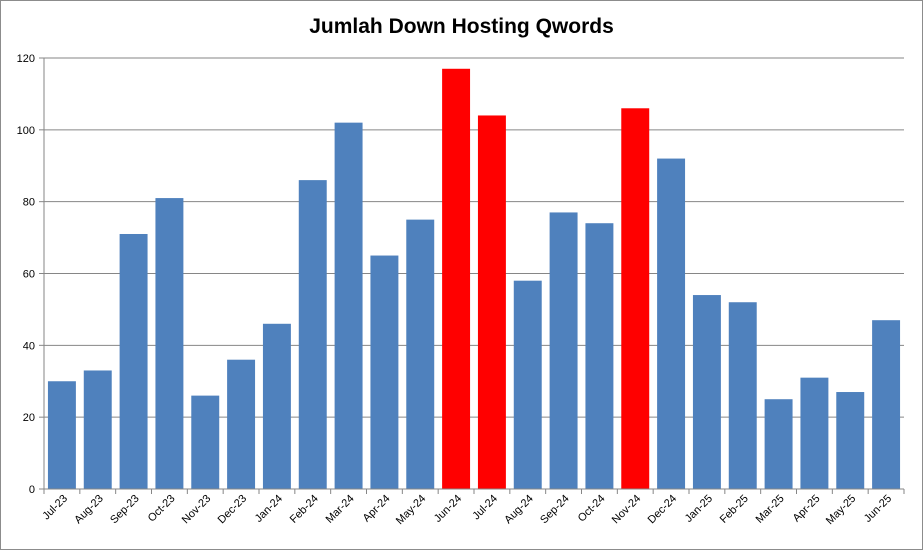 This screenshot has height=550, width=923. I want to click on x-tick-label: Apr-24, so click(377, 509).